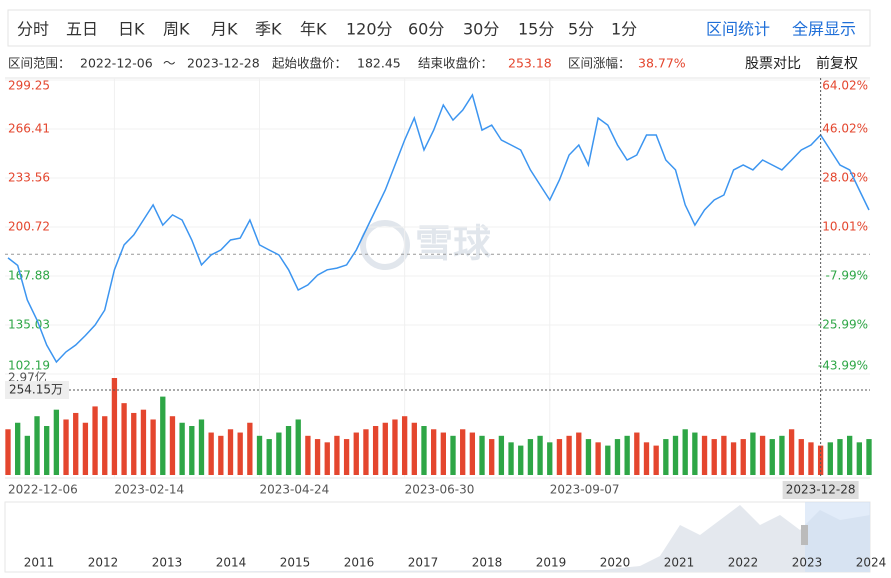 This screenshot has width=891, height=578. What do you see at coordinates (624, 29) in the screenshot?
I see `toolbar-tab: 1分` at bounding box center [624, 29].